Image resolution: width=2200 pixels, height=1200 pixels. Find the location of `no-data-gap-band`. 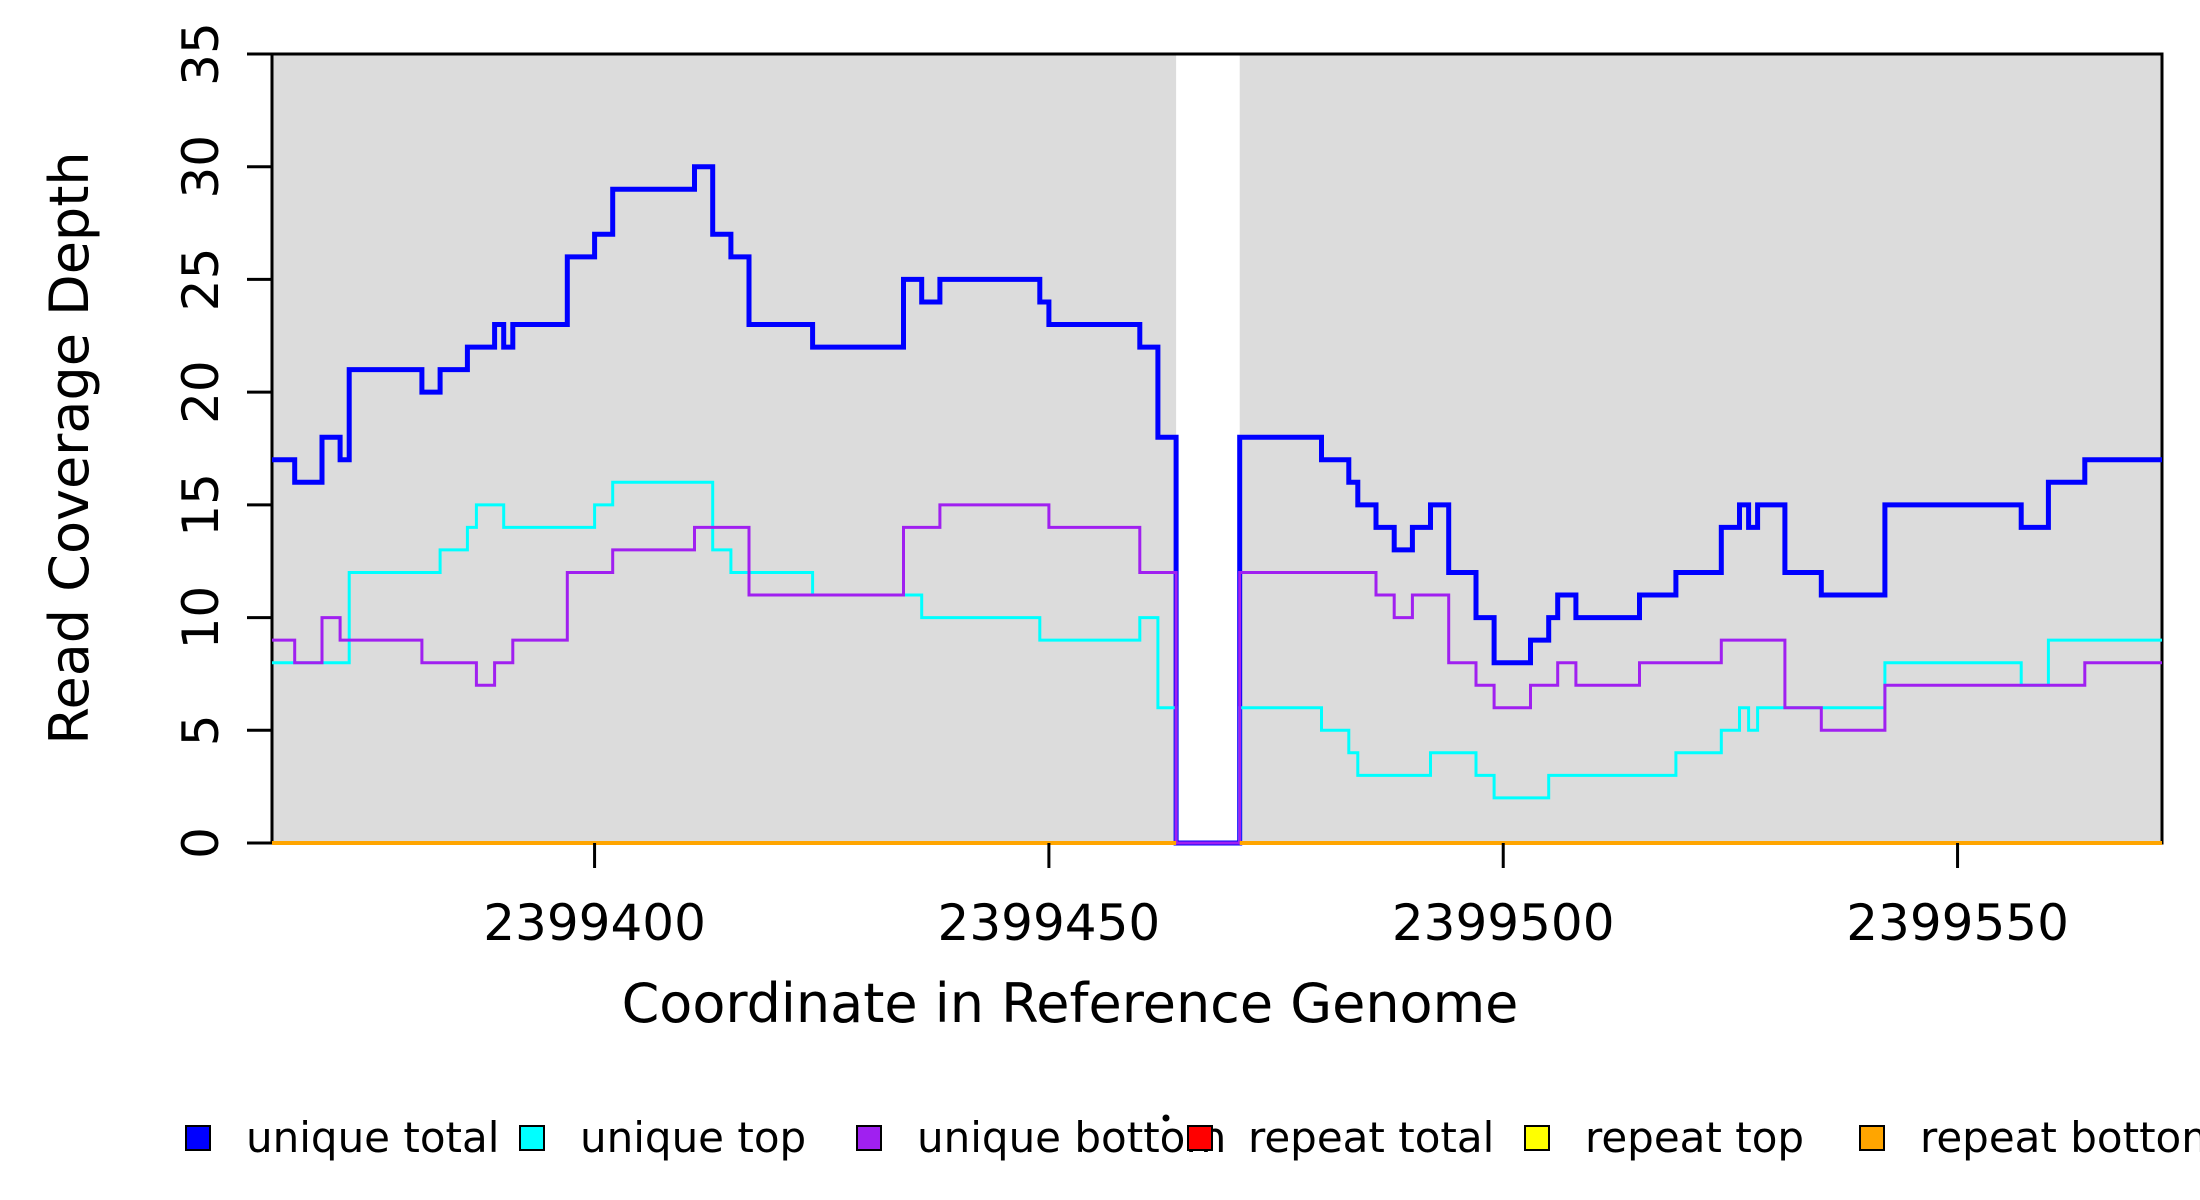

no-data-gap-band is located at coordinates (1208, 448).